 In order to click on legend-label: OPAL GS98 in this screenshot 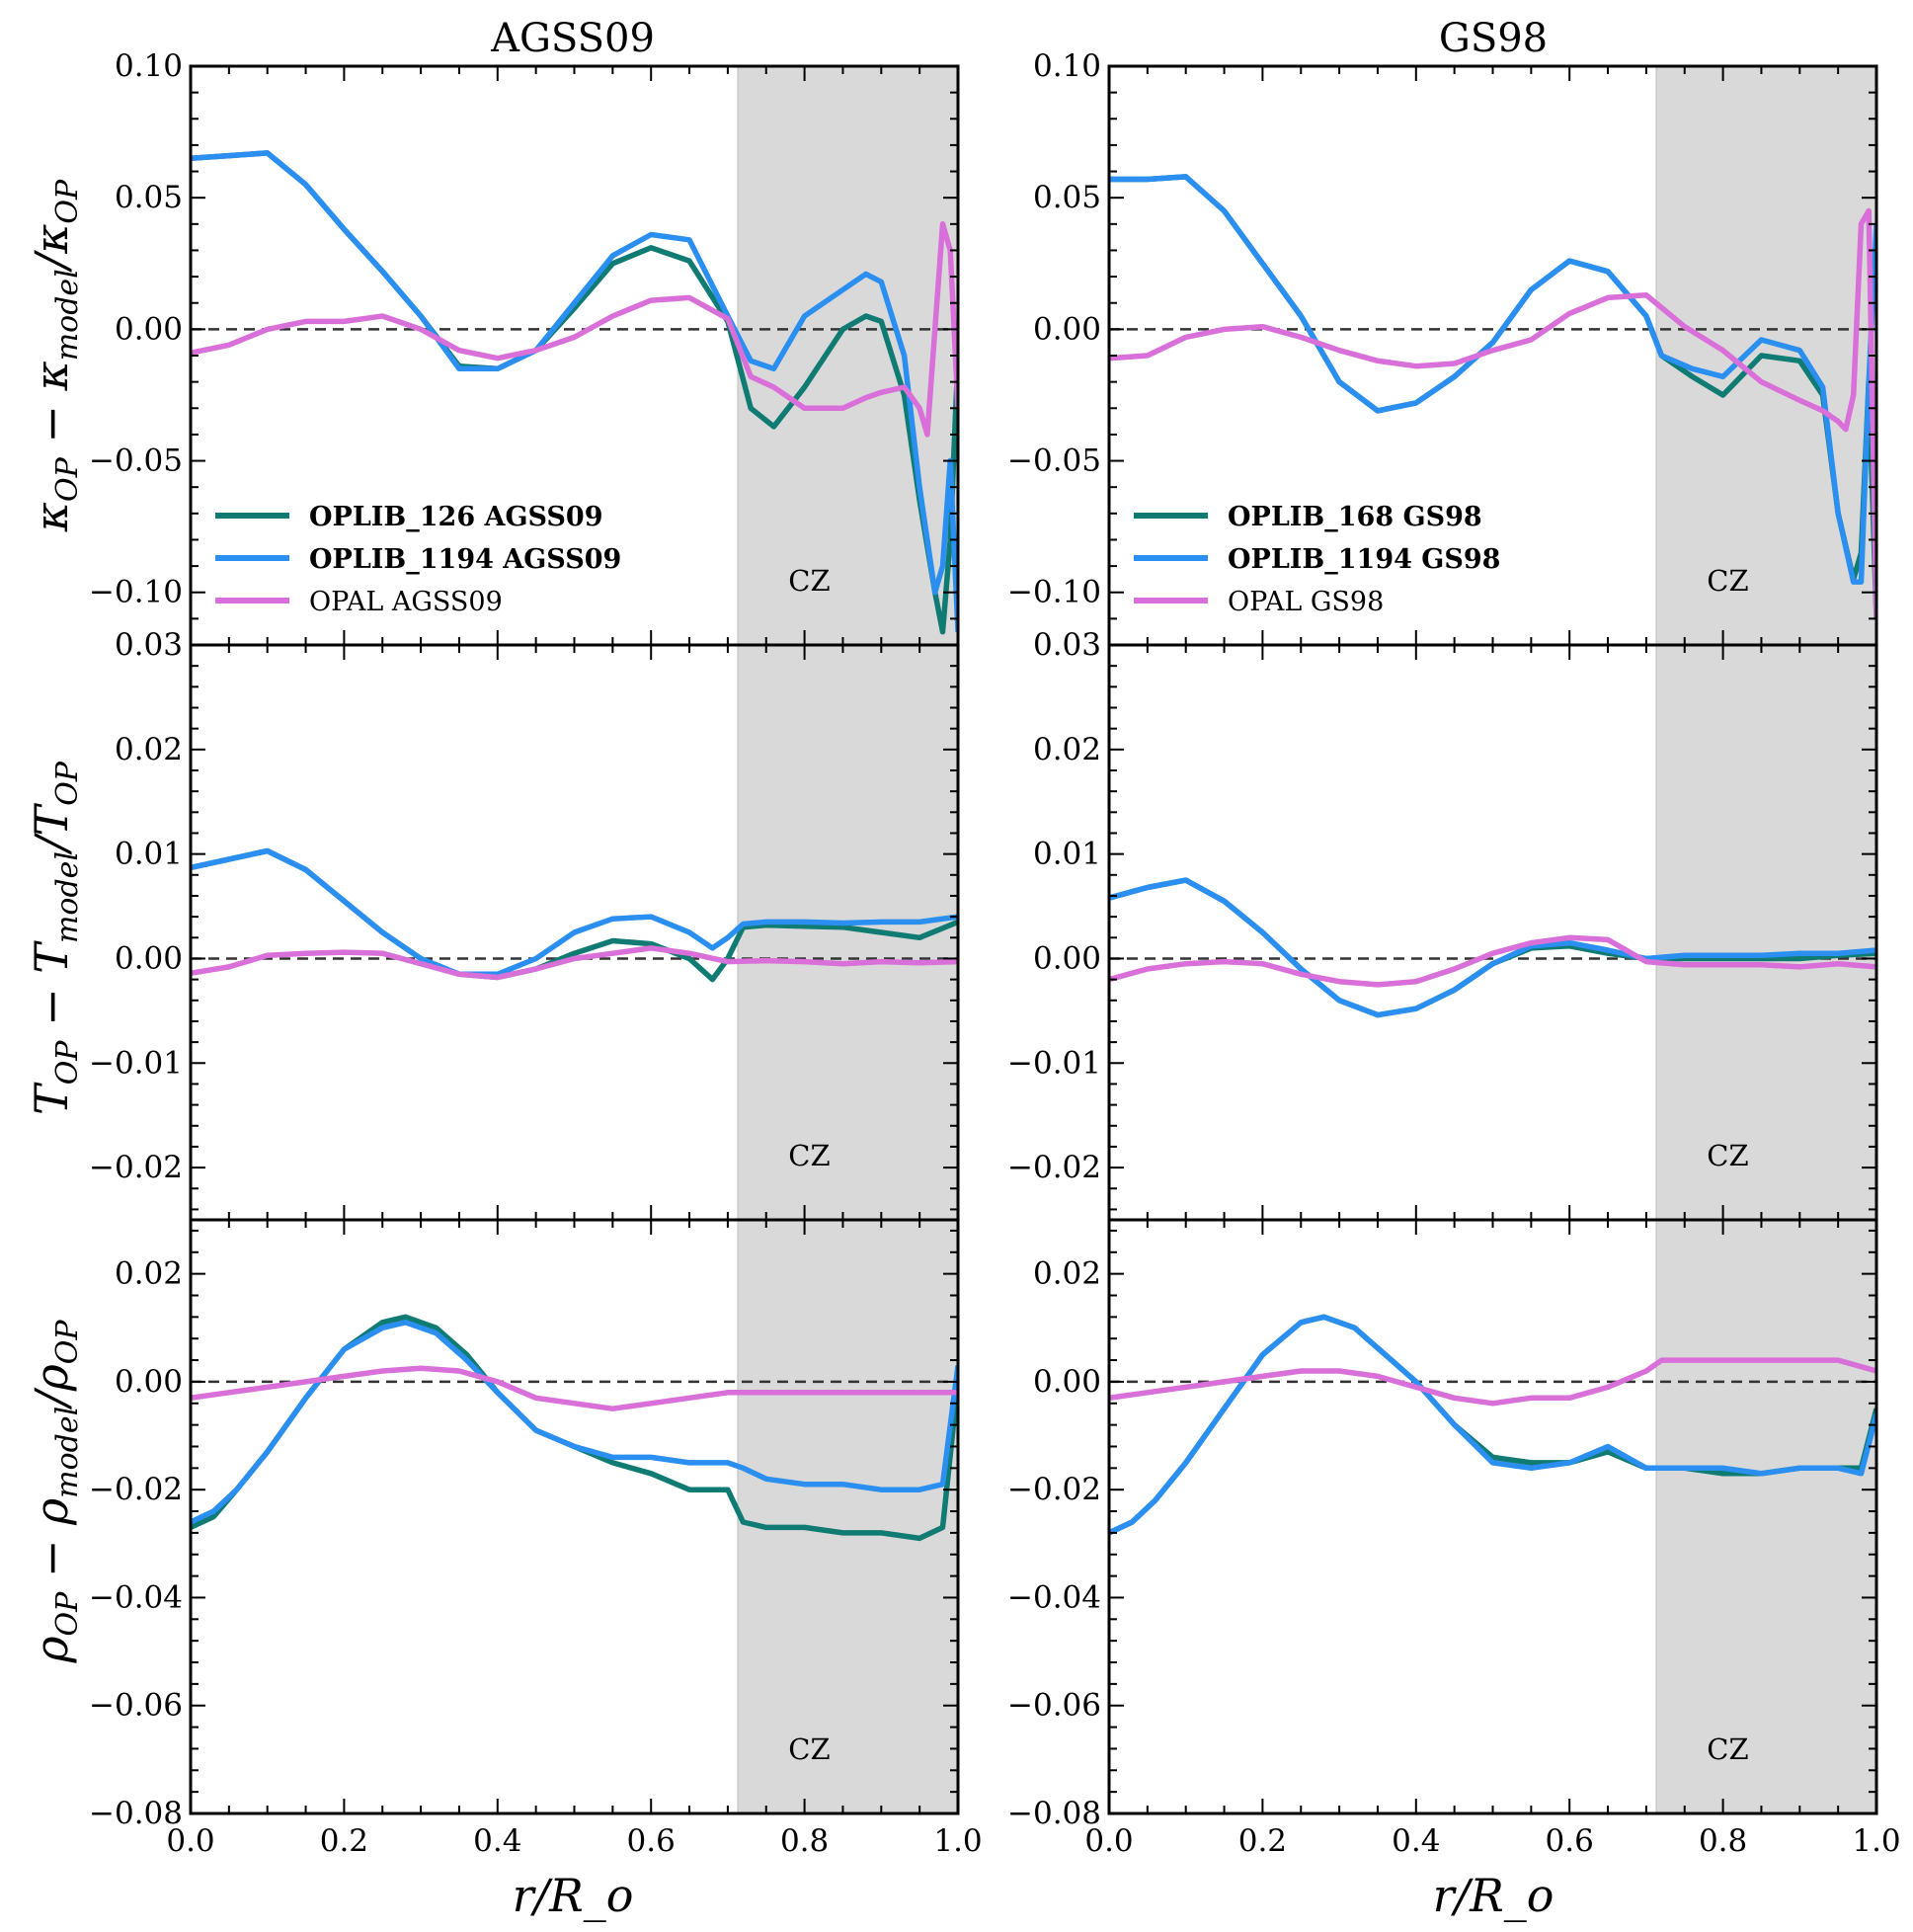, I will do `click(1306, 602)`.